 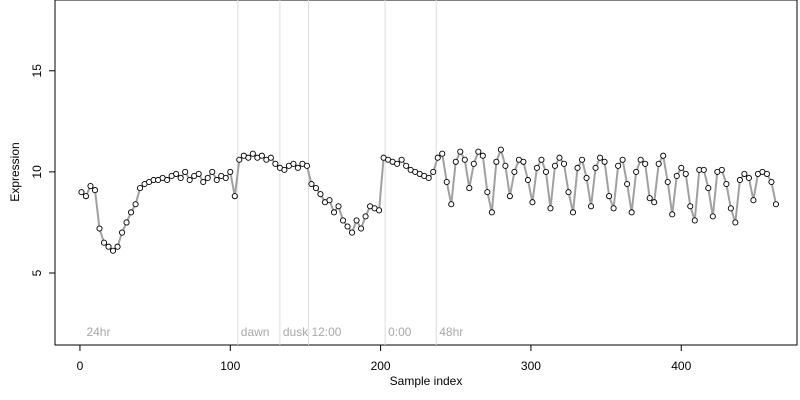 I want to click on x-axis-label: Sample index, so click(x=426, y=381).